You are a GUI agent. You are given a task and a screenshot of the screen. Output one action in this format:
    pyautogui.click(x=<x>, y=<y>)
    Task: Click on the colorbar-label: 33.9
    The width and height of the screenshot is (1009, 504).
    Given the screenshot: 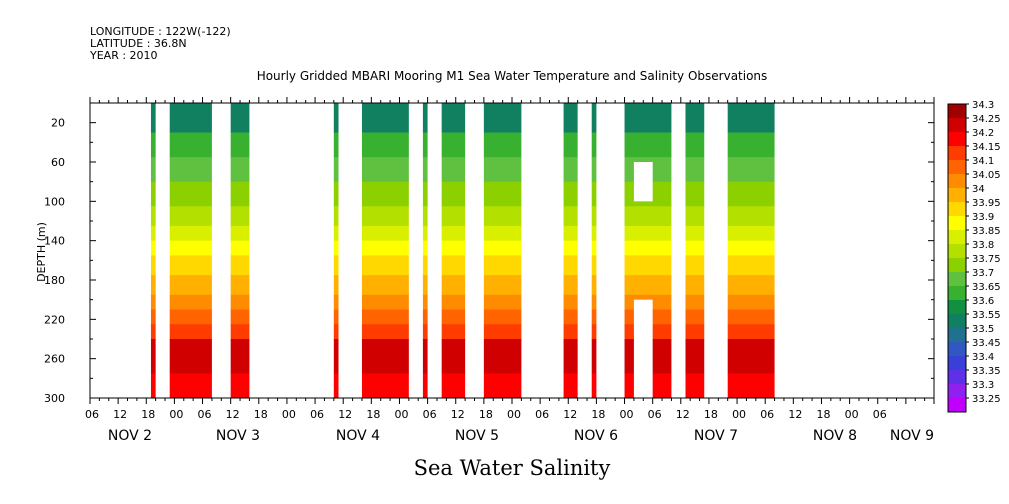 What is the action you would take?
    pyautogui.click(x=983, y=217)
    